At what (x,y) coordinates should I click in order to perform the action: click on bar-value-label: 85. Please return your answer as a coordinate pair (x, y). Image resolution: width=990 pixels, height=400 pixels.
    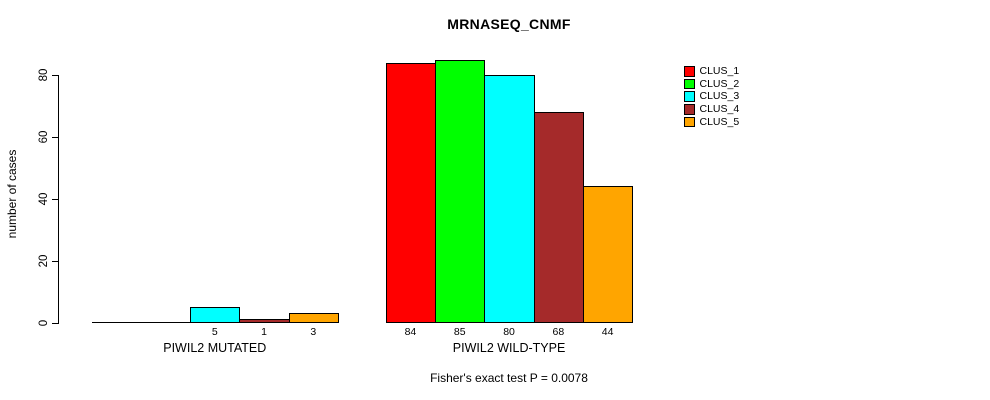
    Looking at the image, I should click on (459, 332).